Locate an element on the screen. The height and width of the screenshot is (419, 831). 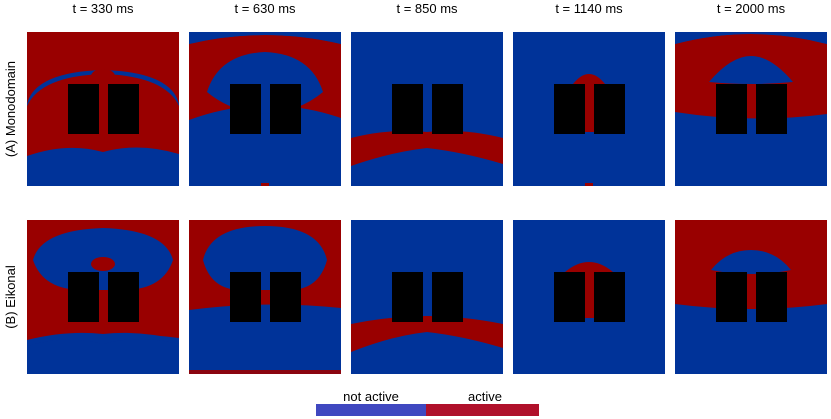
panel-monodomain-t2000 is located at coordinates (751, 109).